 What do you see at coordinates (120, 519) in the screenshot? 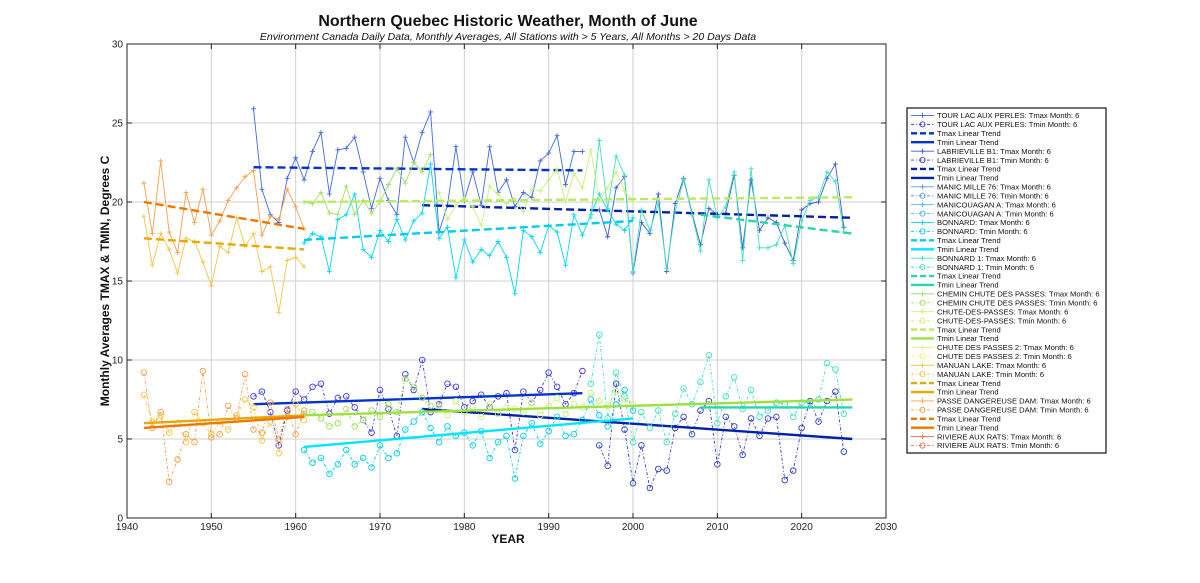
I see `y-tick-label: 0` at bounding box center [120, 519].